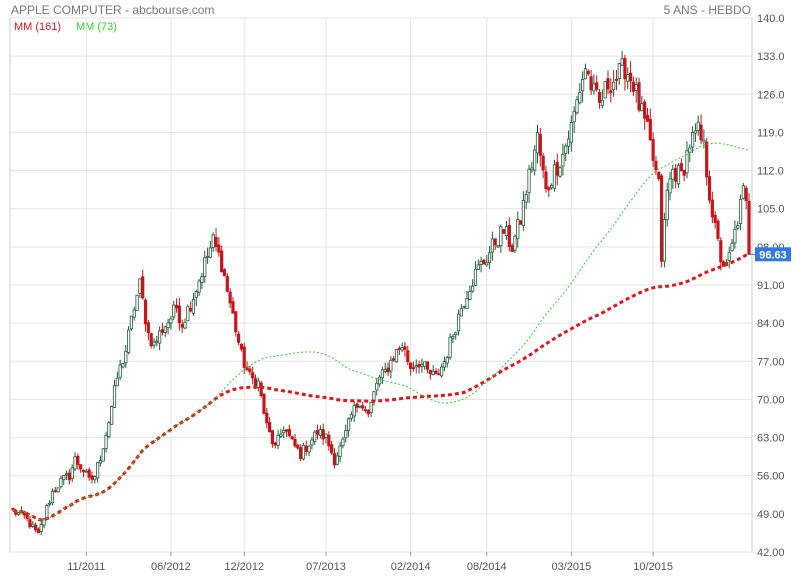  Describe the element at coordinates (571, 567) in the screenshot. I see `x-tick-label: 03/2015` at that location.